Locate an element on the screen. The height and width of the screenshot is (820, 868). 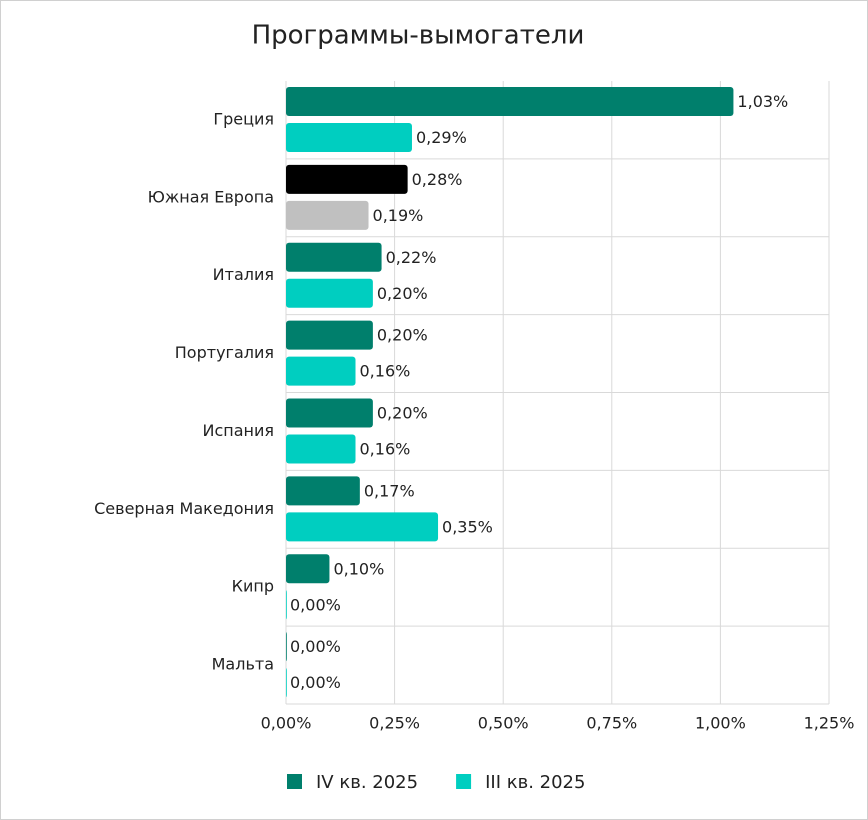
y-tick-label: Кипр is located at coordinates (253, 586).